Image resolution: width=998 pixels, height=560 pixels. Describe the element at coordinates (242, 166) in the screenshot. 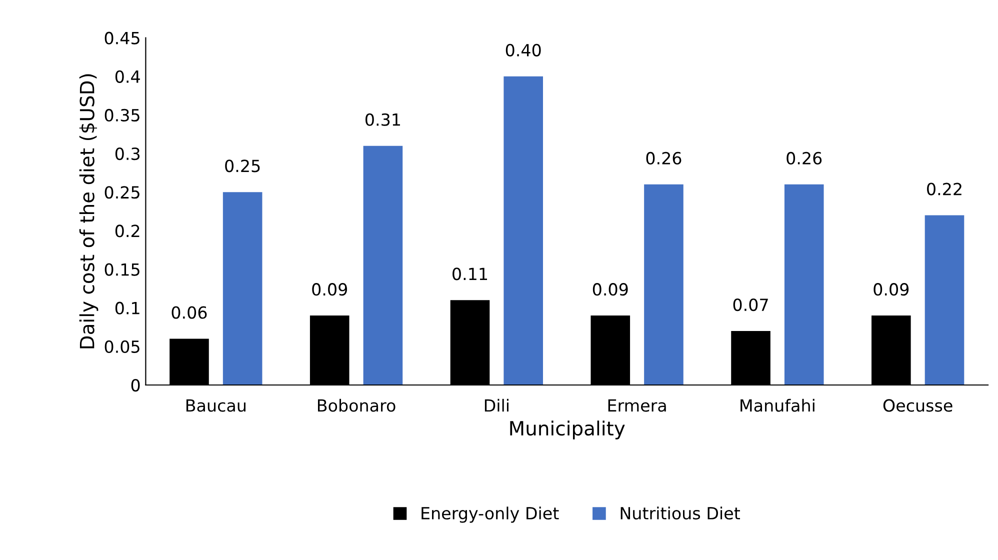

I see `data-label: 0.25` at that location.